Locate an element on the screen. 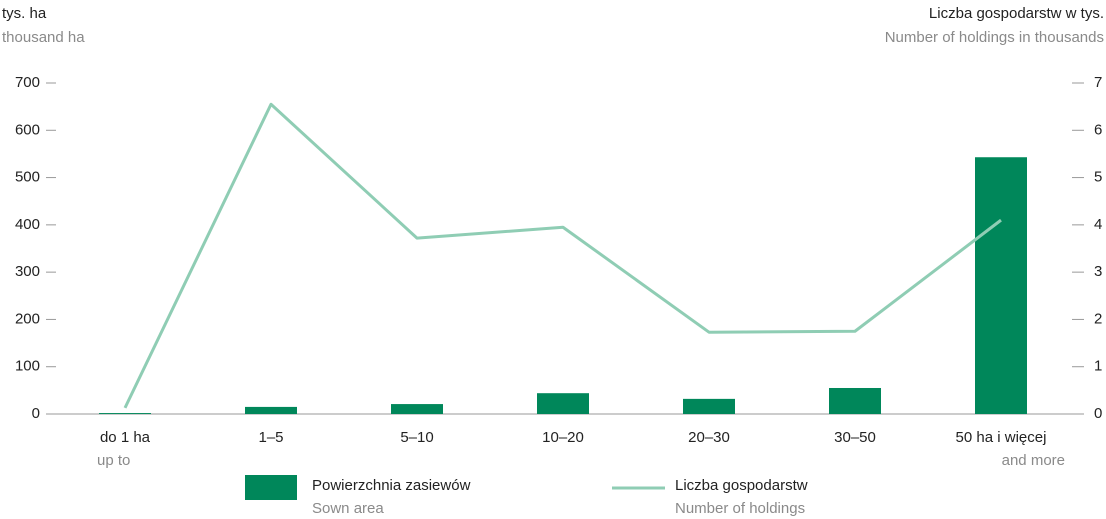  x-tick-label: do 1 ha is located at coordinates (125, 437).